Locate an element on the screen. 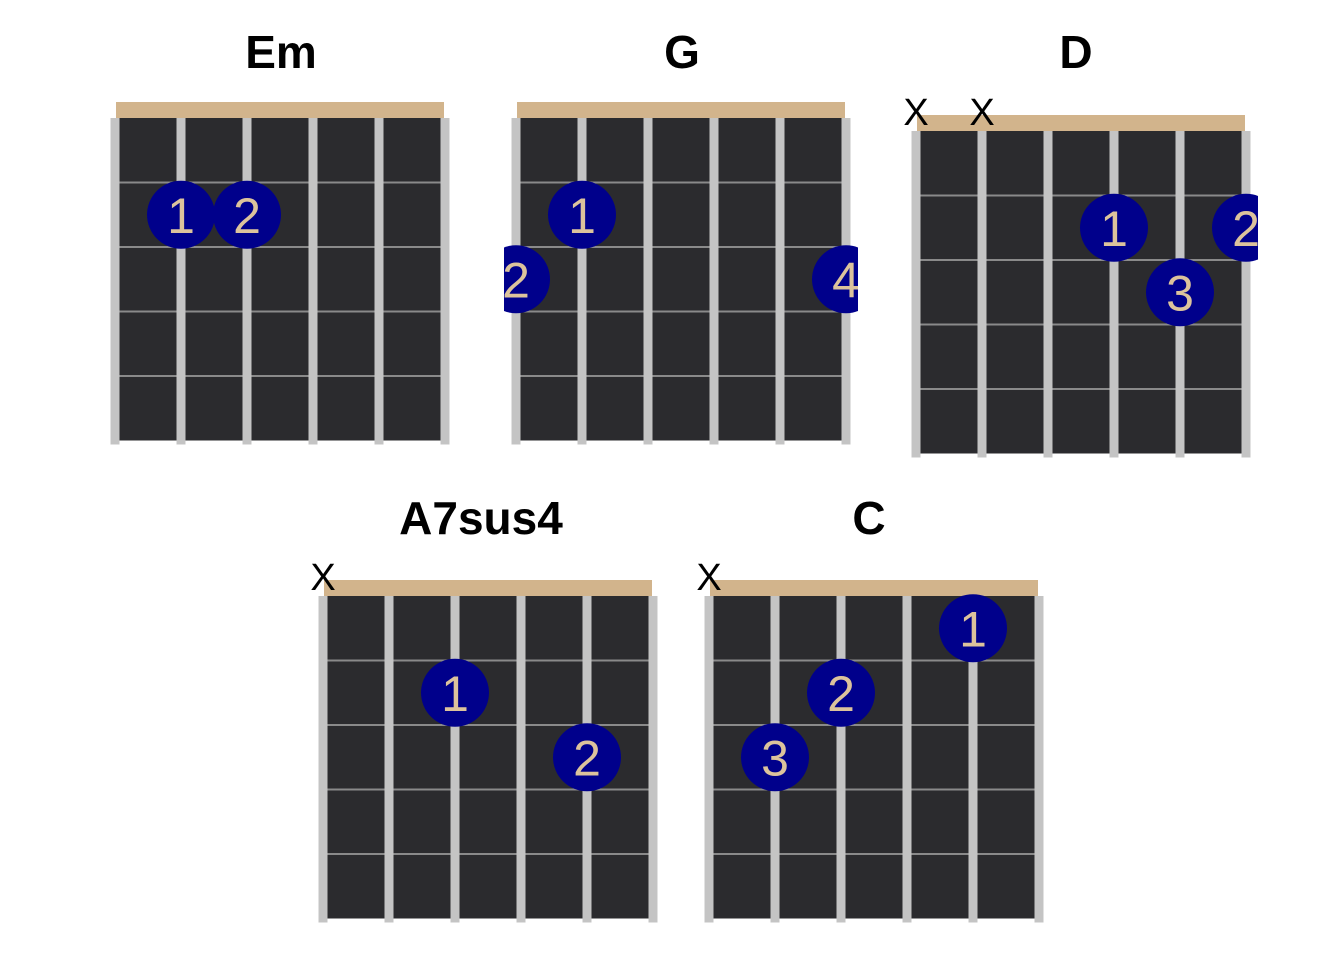 The width and height of the screenshot is (1344, 960). finger-number: 4 is located at coordinates (846, 280).